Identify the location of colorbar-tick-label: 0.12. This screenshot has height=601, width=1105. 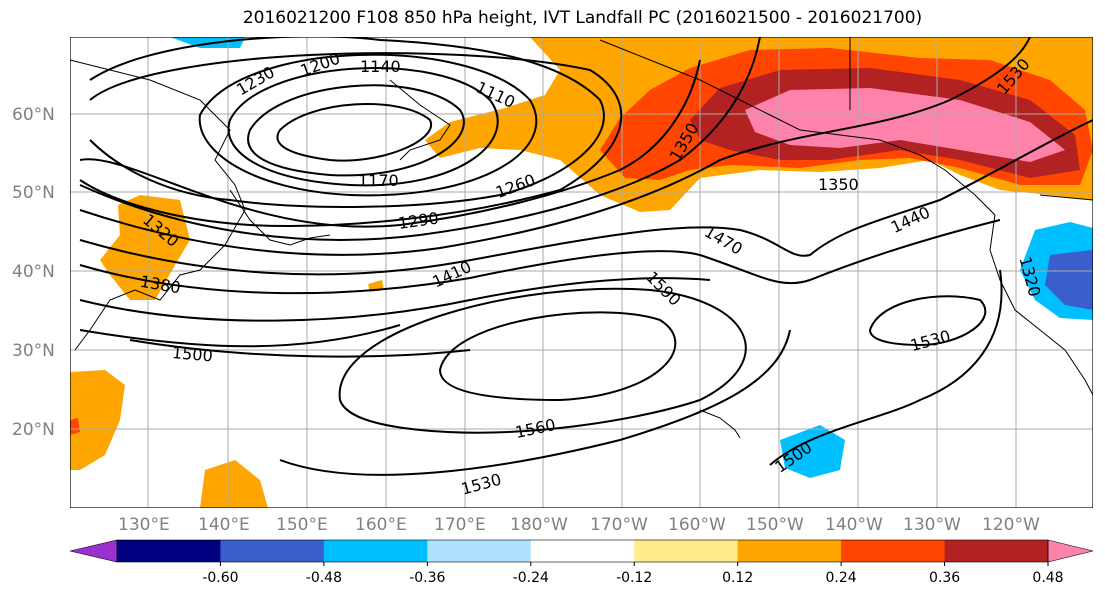
(737, 578).